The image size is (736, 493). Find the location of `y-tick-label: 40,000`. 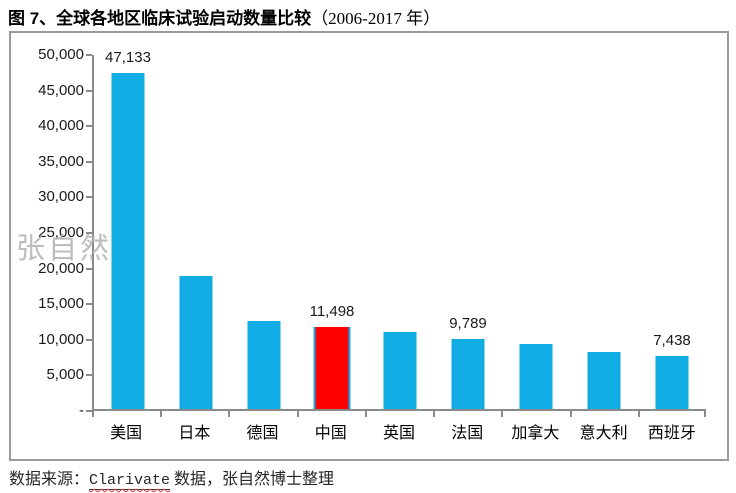

y-tick-label: 40,000 is located at coordinates (61, 126).